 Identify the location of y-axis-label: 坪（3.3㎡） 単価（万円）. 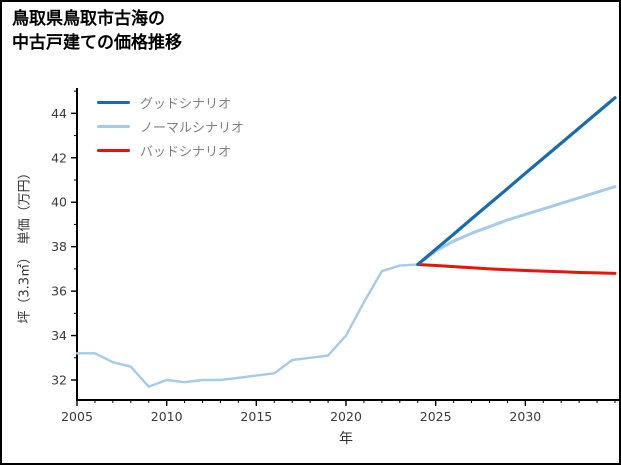
(25, 245).